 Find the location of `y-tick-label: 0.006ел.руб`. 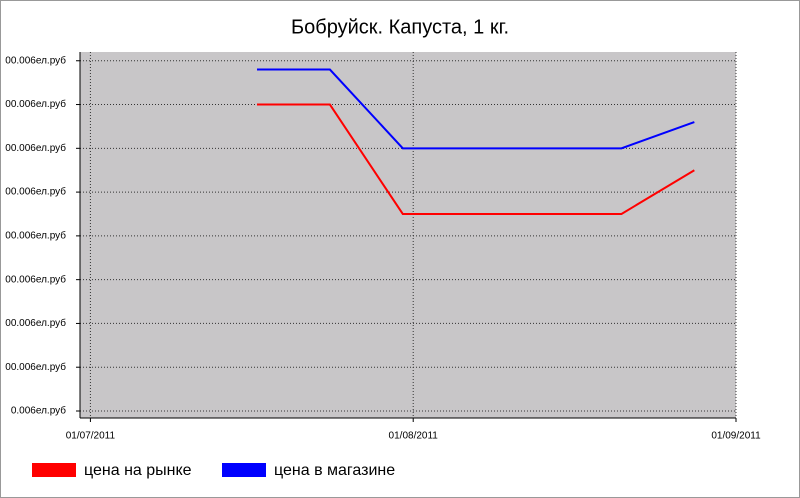

y-tick-label: 0.006ел.руб is located at coordinates (38, 411).